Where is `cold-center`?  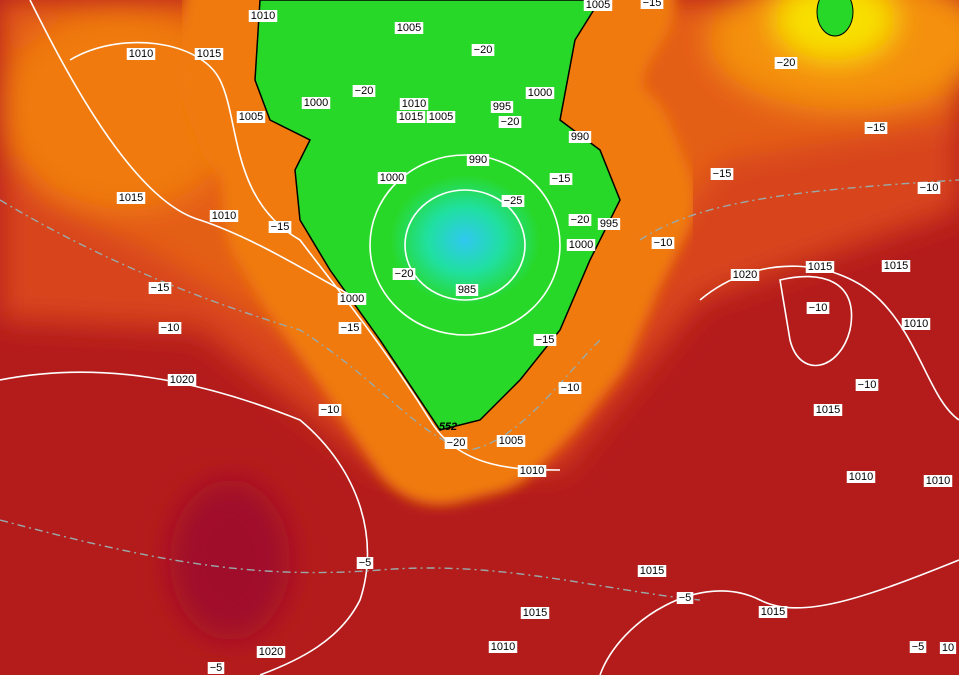
cold-center is located at coordinates (465, 240).